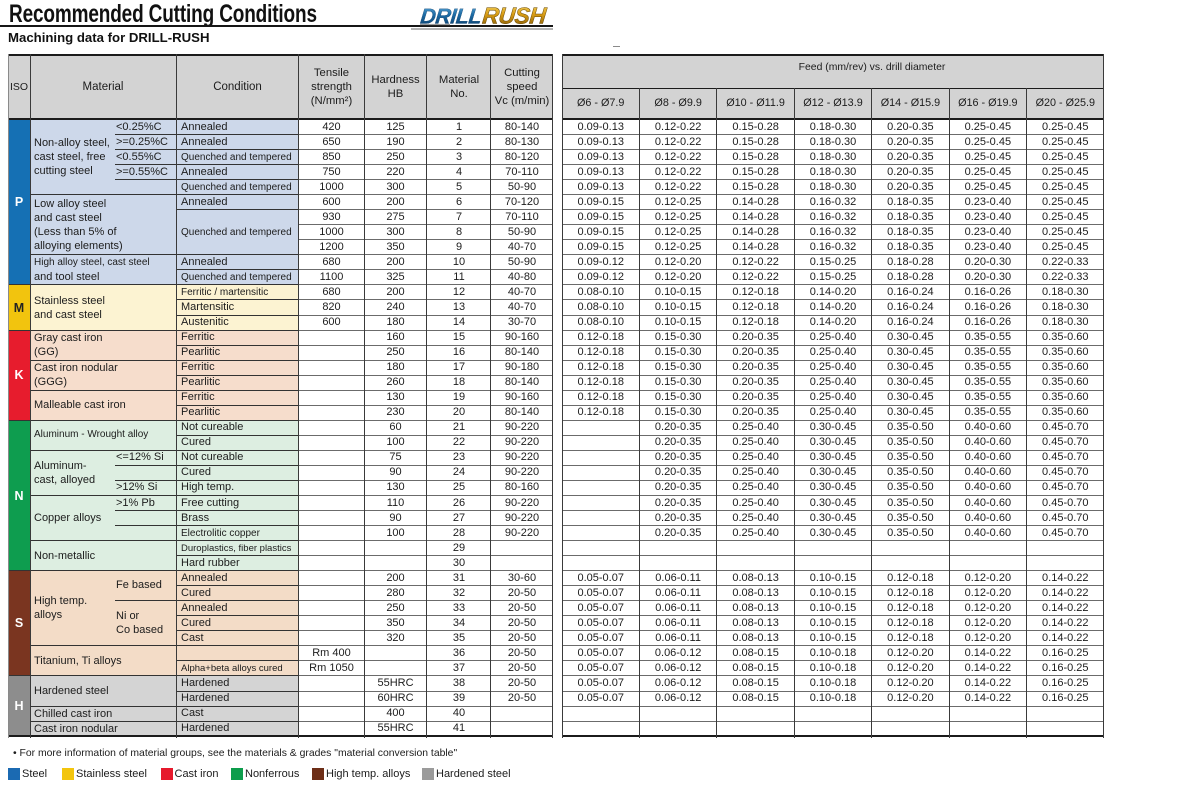  Describe the element at coordinates (515, 16) in the screenshot. I see `svg-text: RUSH` at that location.